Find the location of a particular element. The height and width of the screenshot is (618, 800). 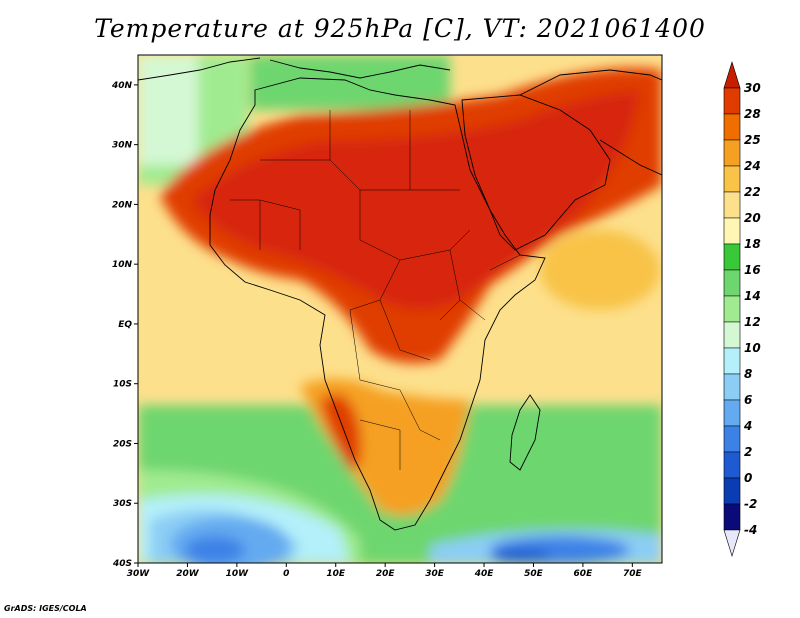

colorbar-label: 10 is located at coordinates (752, 348).